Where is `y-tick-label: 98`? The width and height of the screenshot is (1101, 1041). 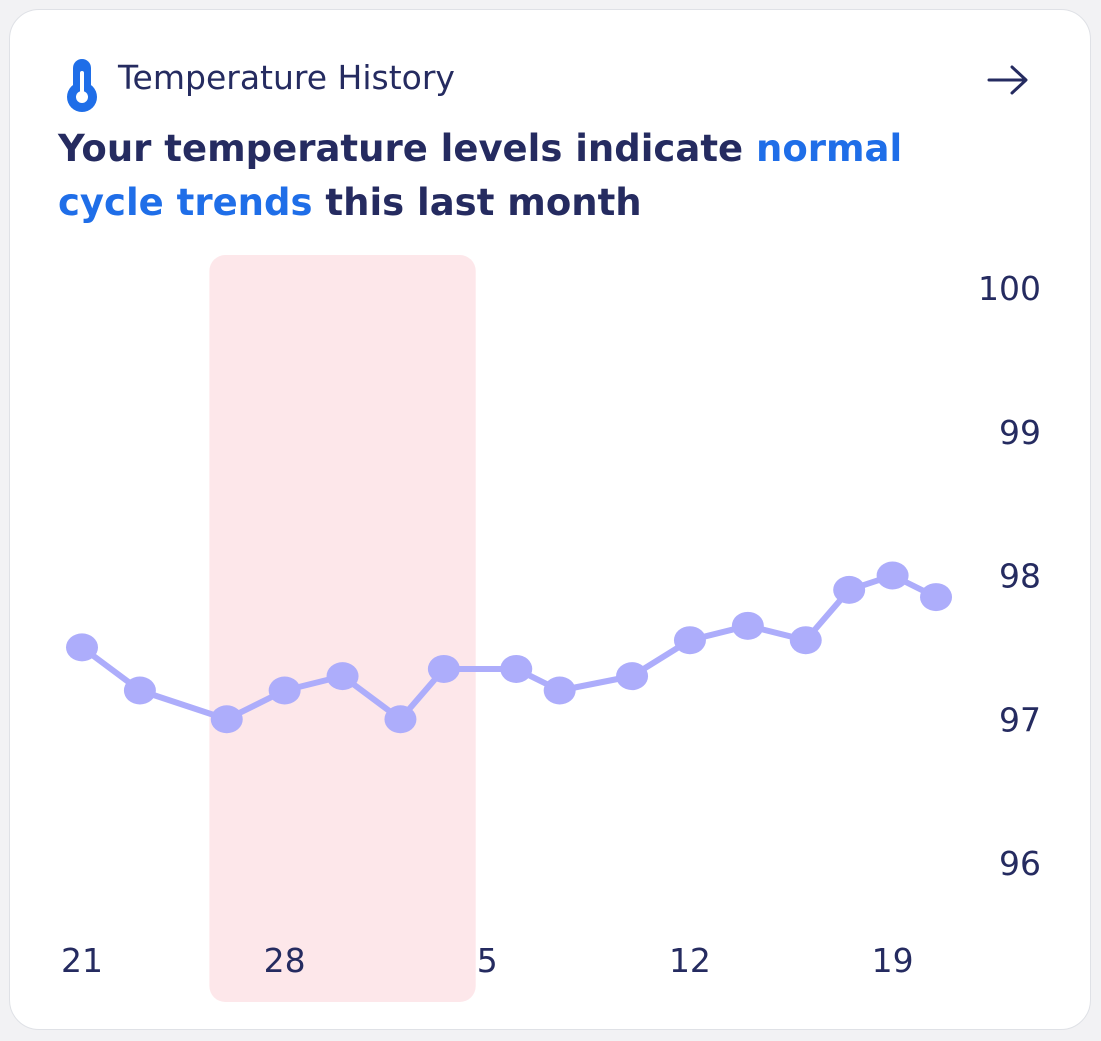 y-tick-label: 98 is located at coordinates (1020, 576).